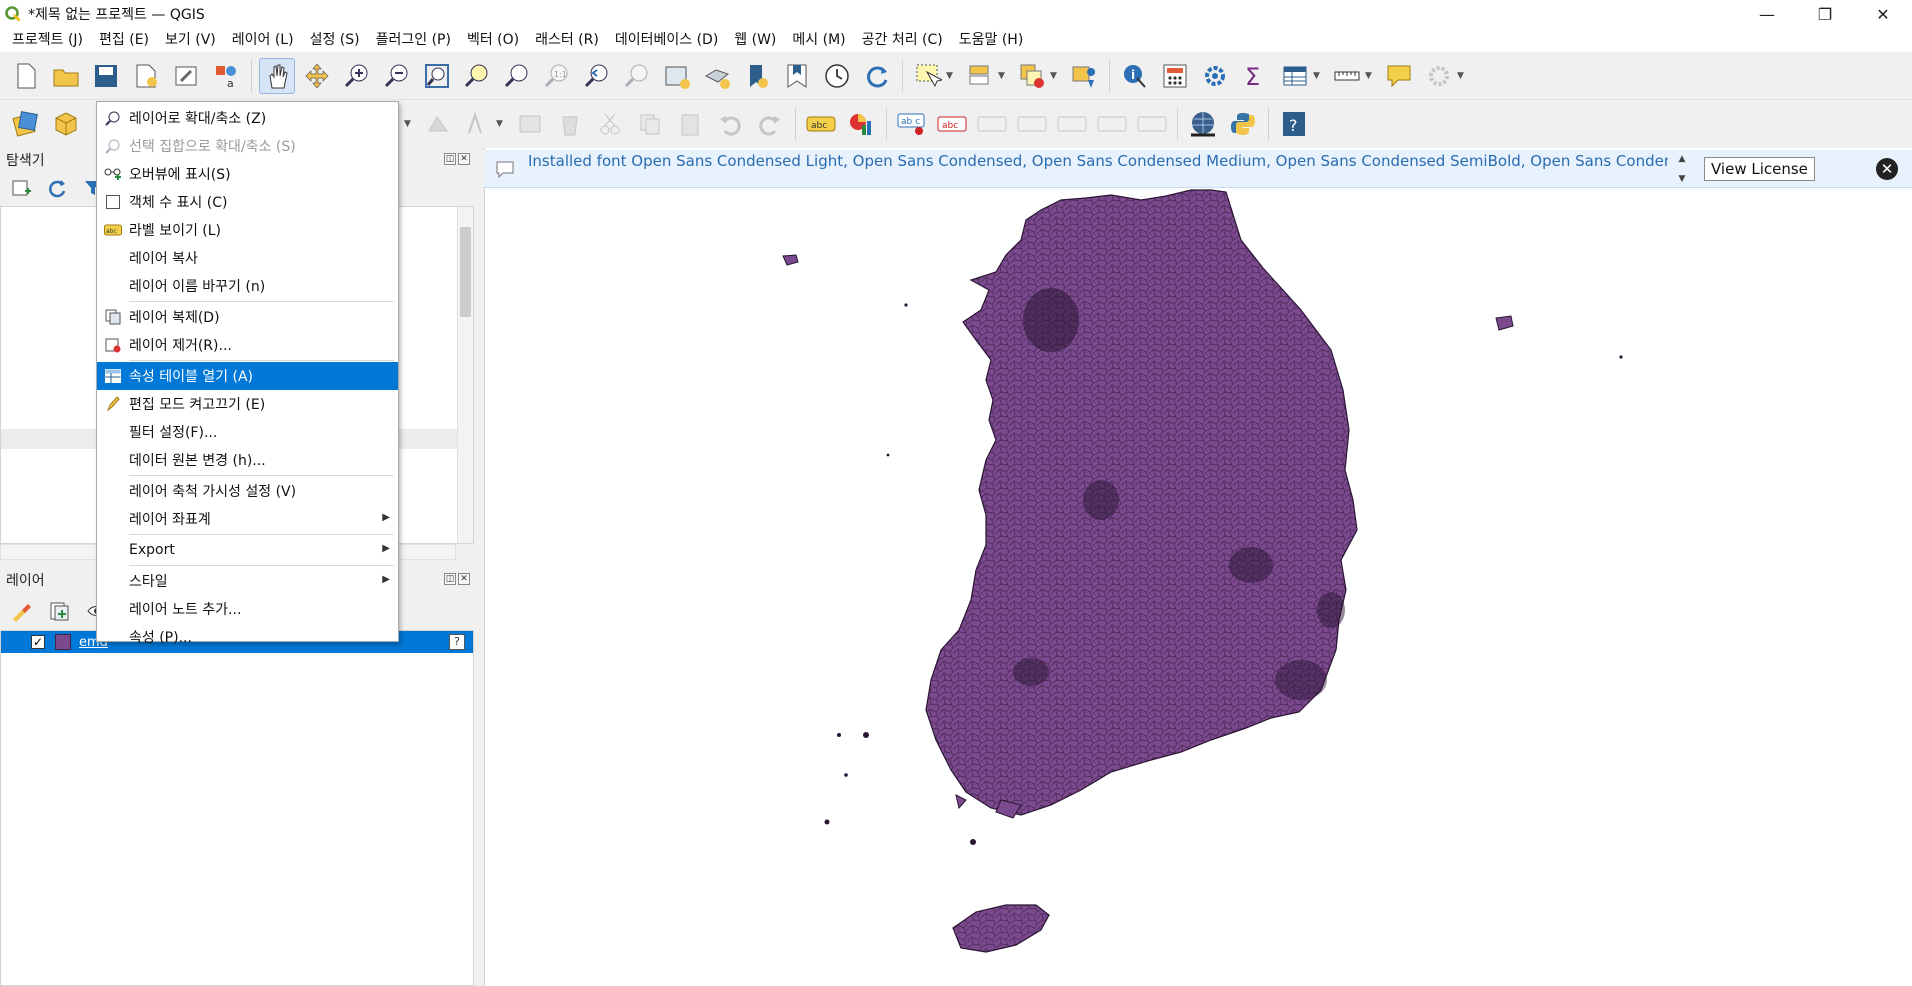 The image size is (1912, 986). What do you see at coordinates (247, 404) in the screenshot?
I see `menu-toggle-editing: 편집 모드 켜고끄기 (E)` at bounding box center [247, 404].